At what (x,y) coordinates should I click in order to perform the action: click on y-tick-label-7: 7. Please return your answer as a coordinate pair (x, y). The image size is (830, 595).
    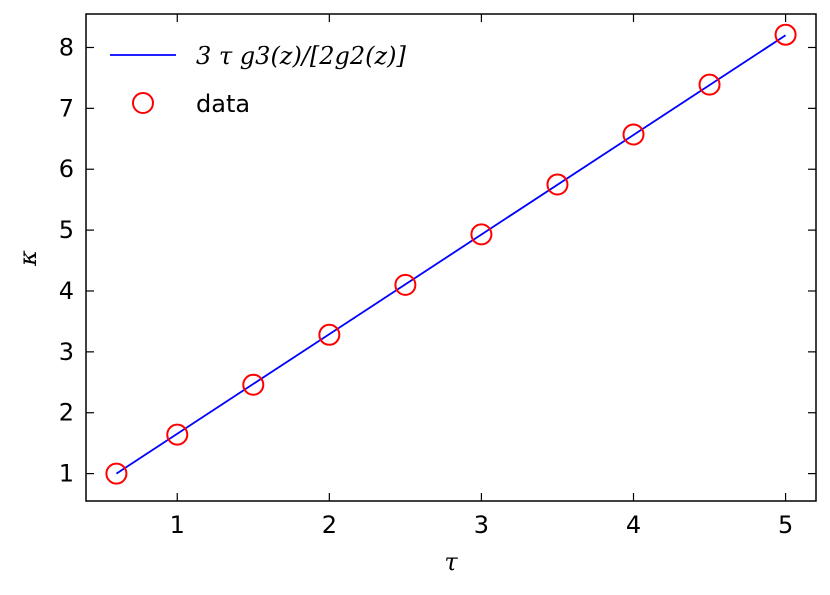
    Looking at the image, I should click on (66, 108).